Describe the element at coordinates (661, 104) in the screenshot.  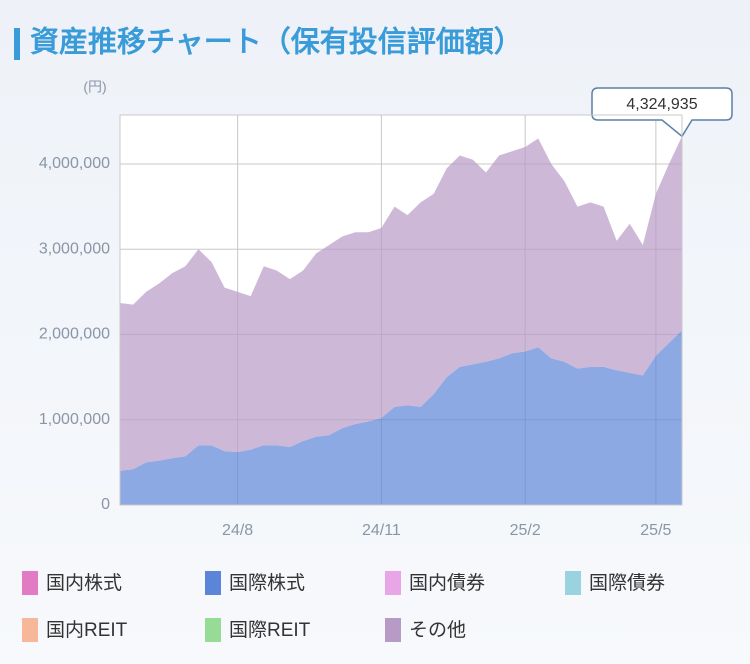
I see `callout-label: 4,324,935` at that location.